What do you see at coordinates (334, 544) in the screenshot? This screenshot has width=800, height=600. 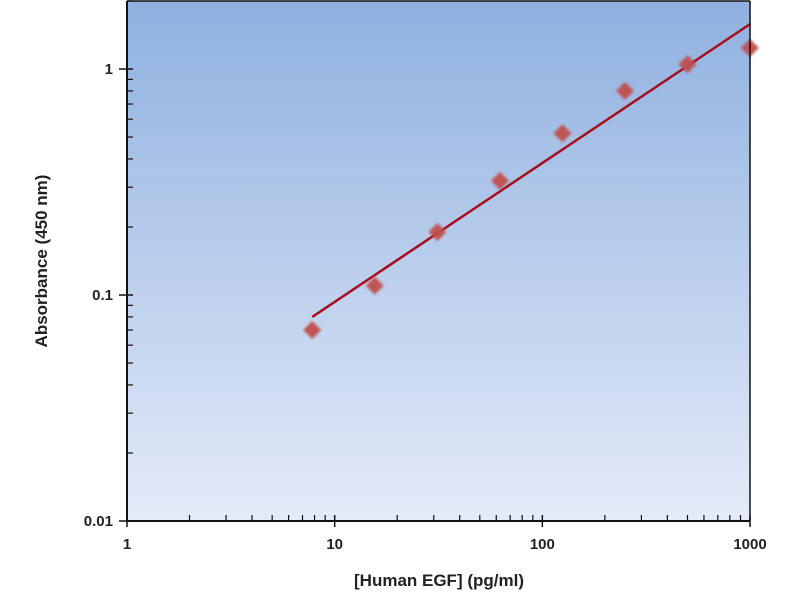 I see `x-tick-label: 10` at bounding box center [334, 544].